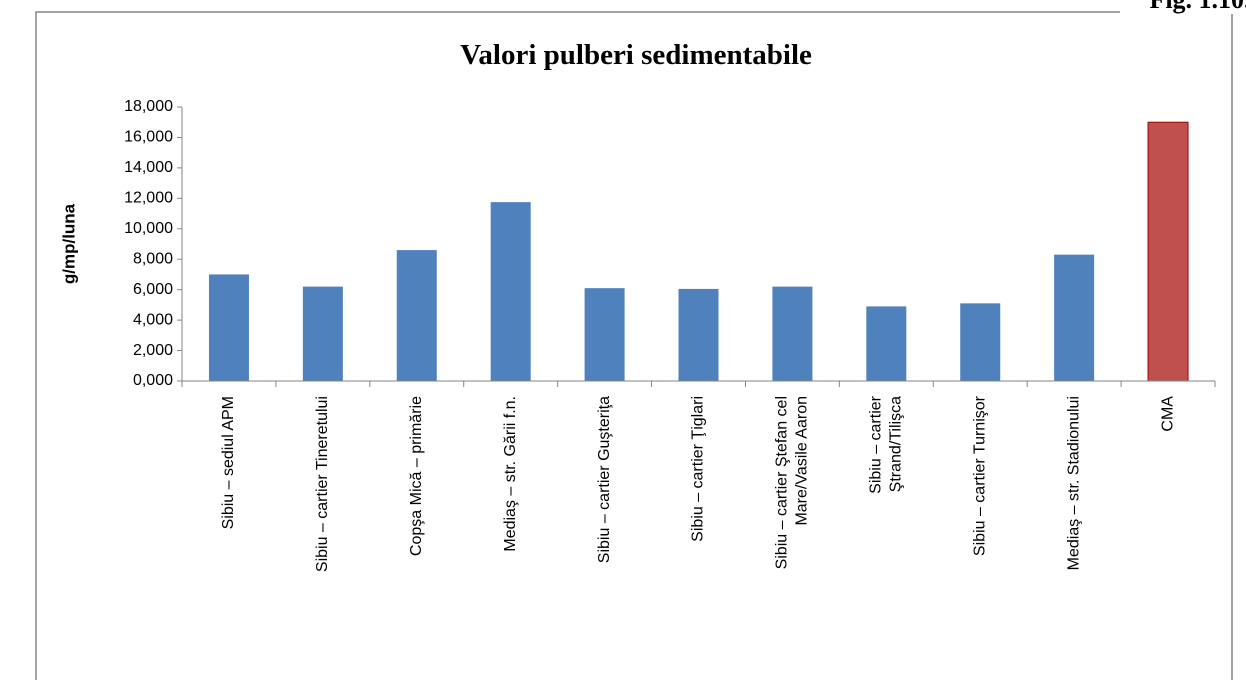 The image size is (1246, 680). Describe the element at coordinates (148, 167) in the screenshot. I see `y-tick-label: 14,000` at that location.